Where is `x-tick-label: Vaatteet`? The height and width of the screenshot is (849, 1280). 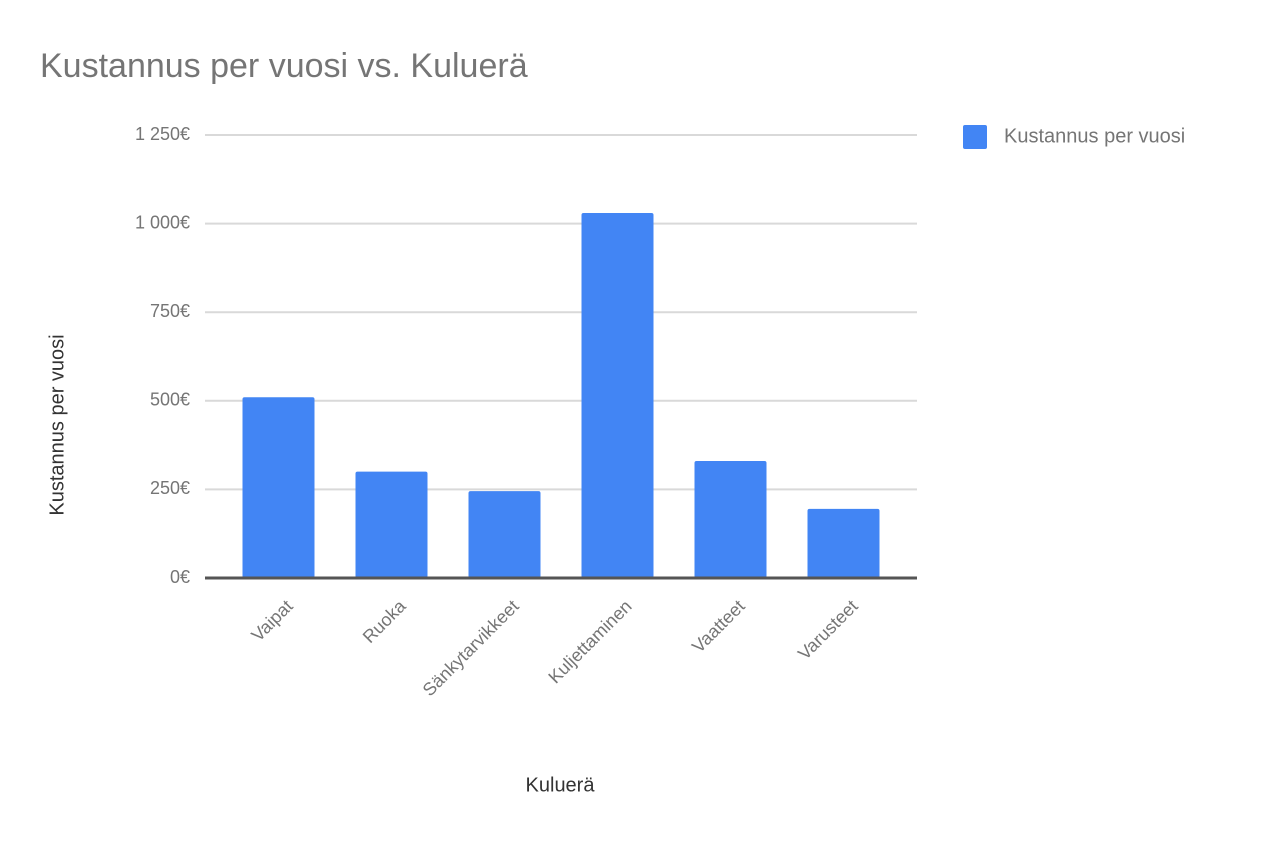
x-tick-label: Vaatteet is located at coordinates (718, 626).